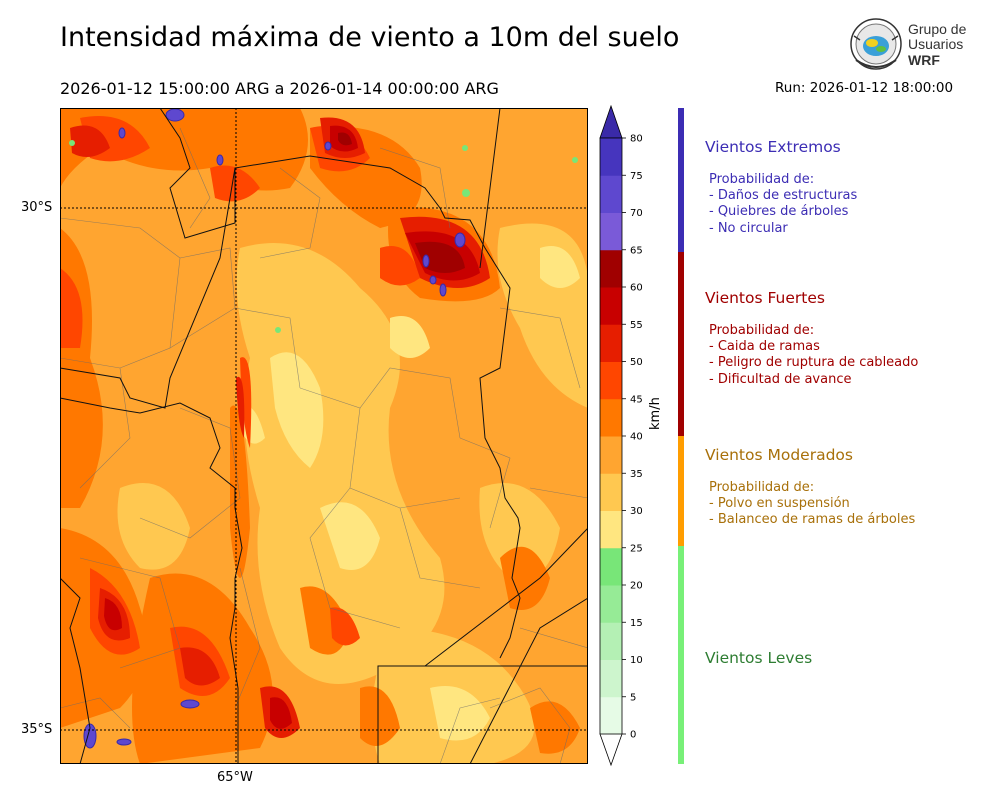 This screenshot has width=1000, height=800. What do you see at coordinates (681, 491) in the screenshot?
I see `category-bar-moderados` at bounding box center [681, 491].